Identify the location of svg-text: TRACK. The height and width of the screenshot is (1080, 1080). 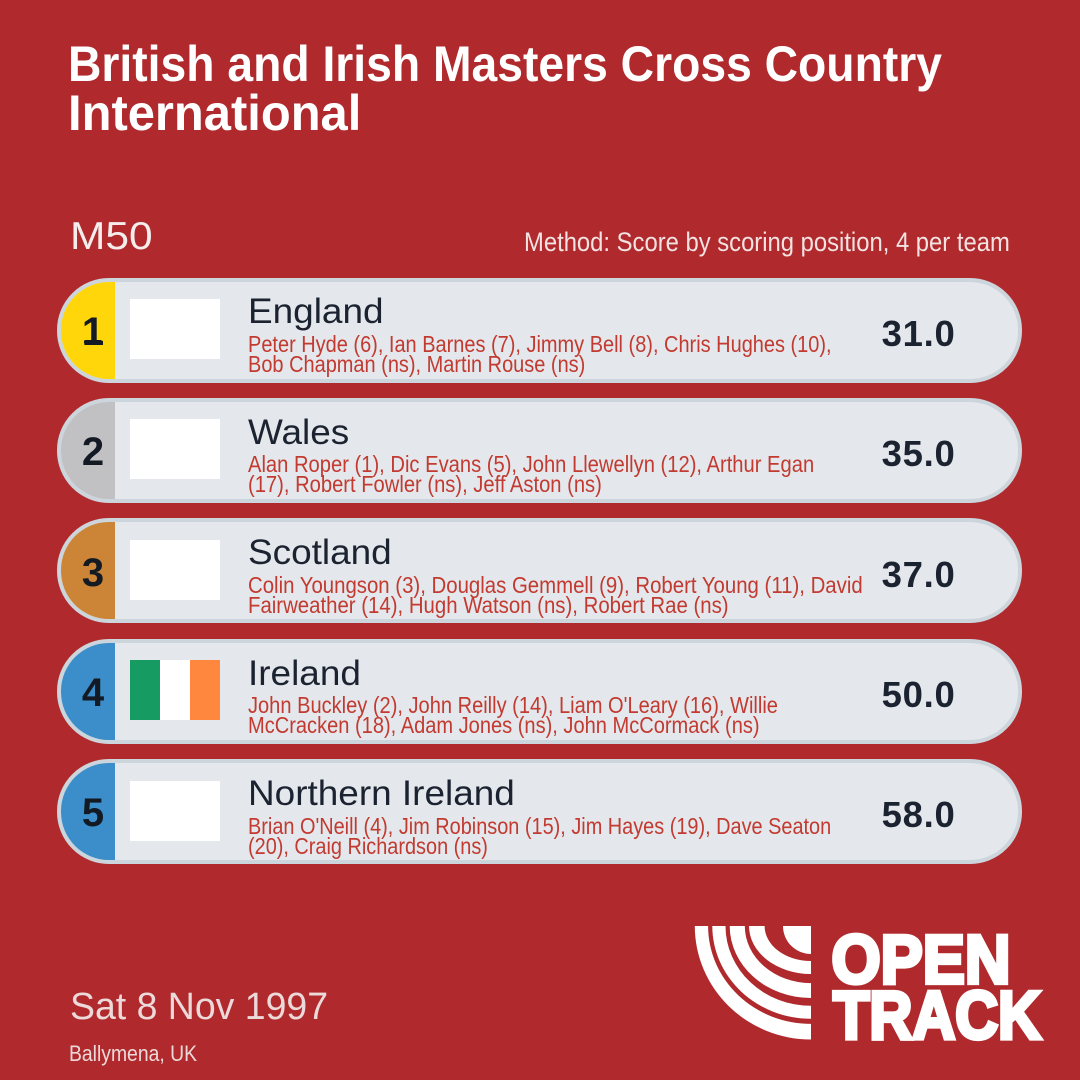
(937, 1016).